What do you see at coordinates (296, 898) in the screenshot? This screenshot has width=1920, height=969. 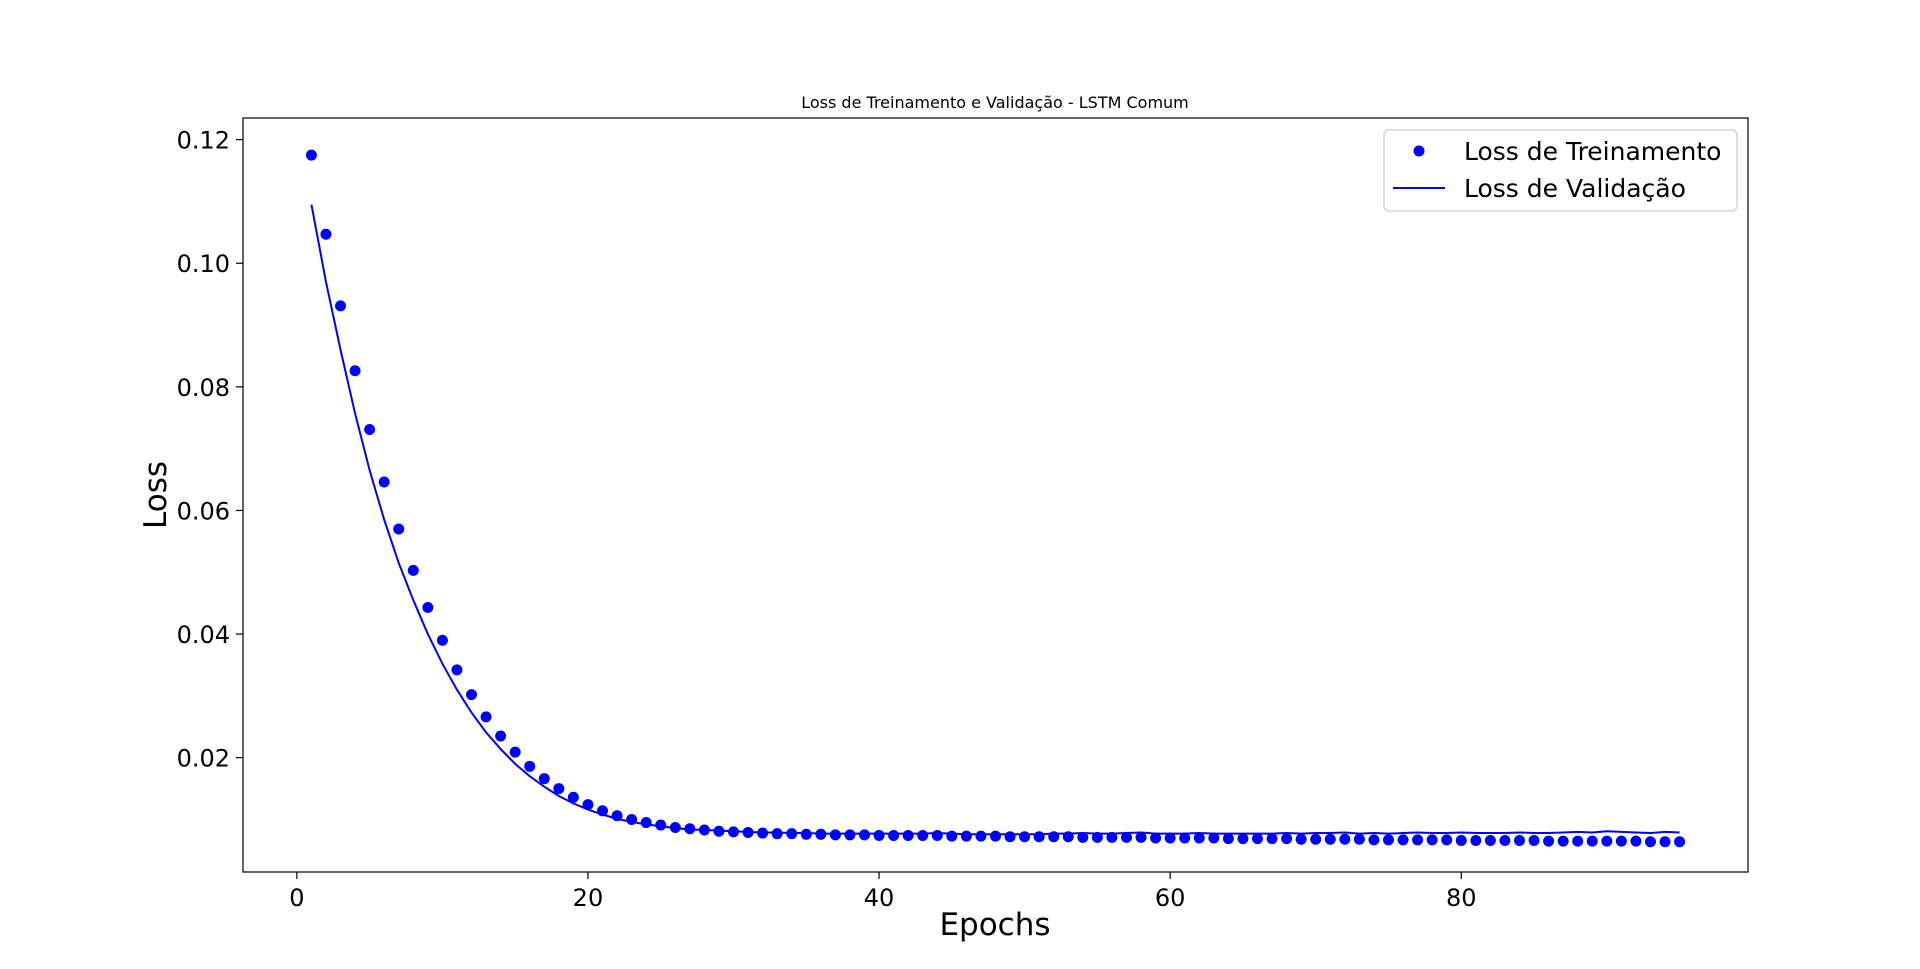 I see `x-tick-label: 0` at bounding box center [296, 898].